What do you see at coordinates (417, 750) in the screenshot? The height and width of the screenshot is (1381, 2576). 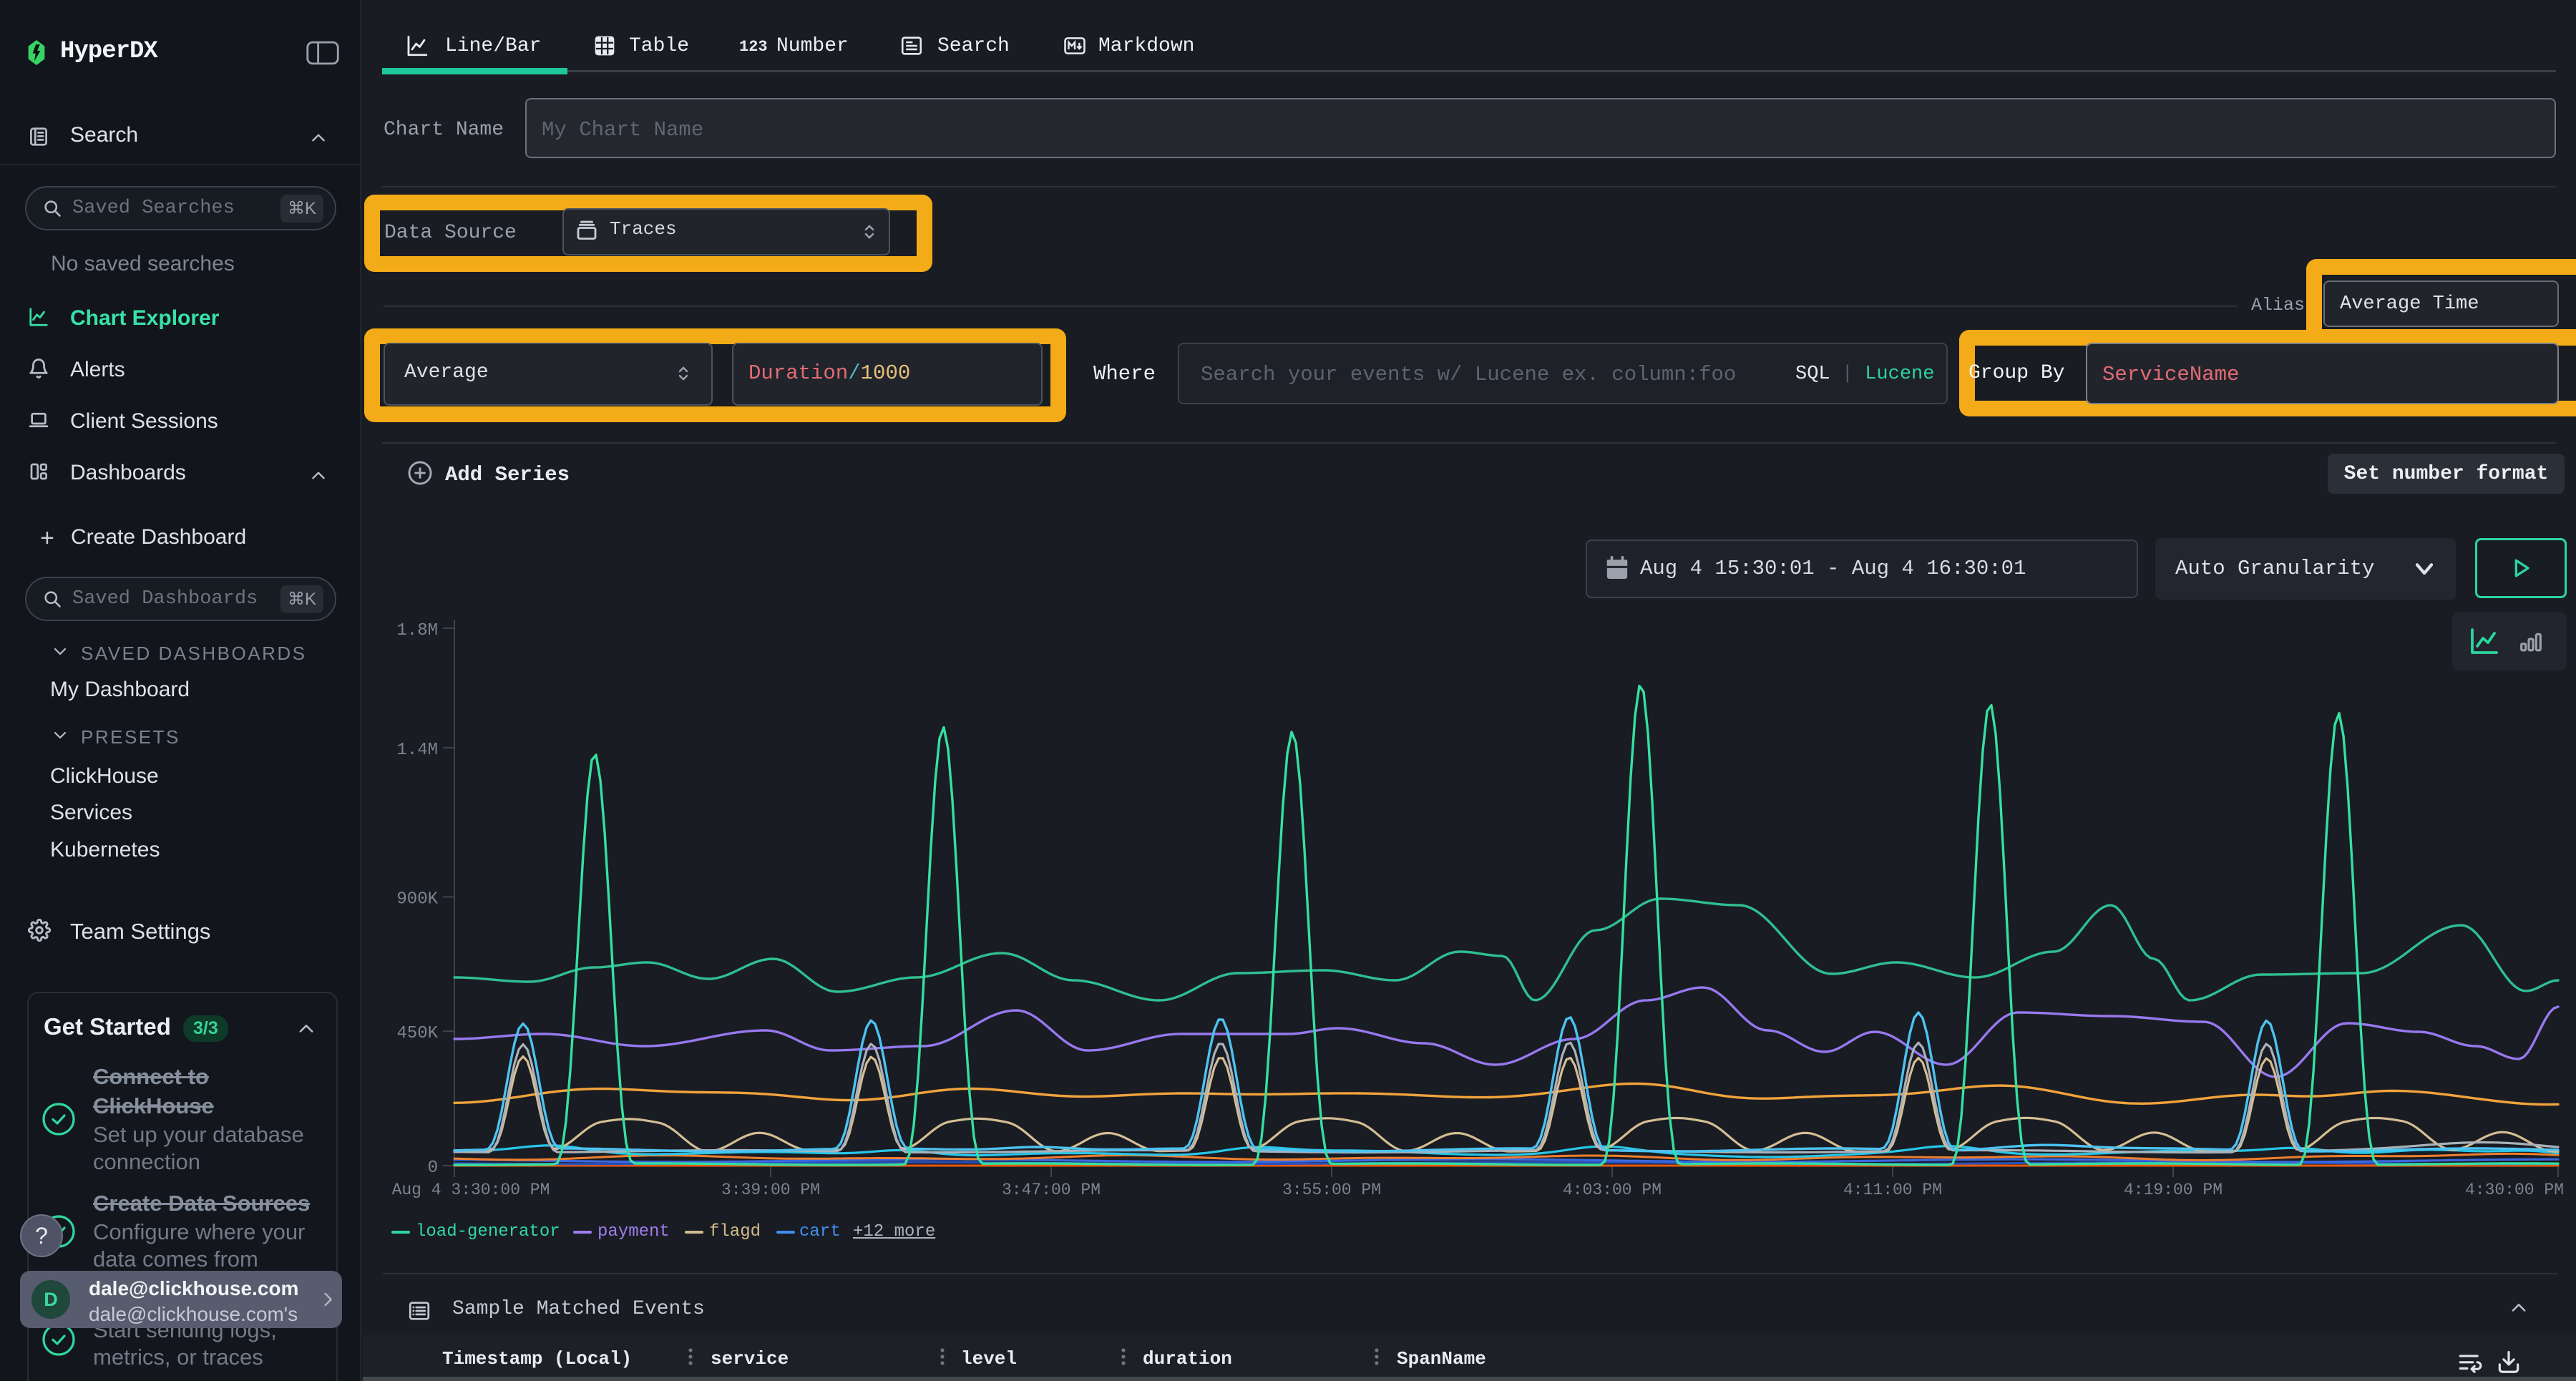 I see `svg-text: 1.4M` at bounding box center [417, 750].